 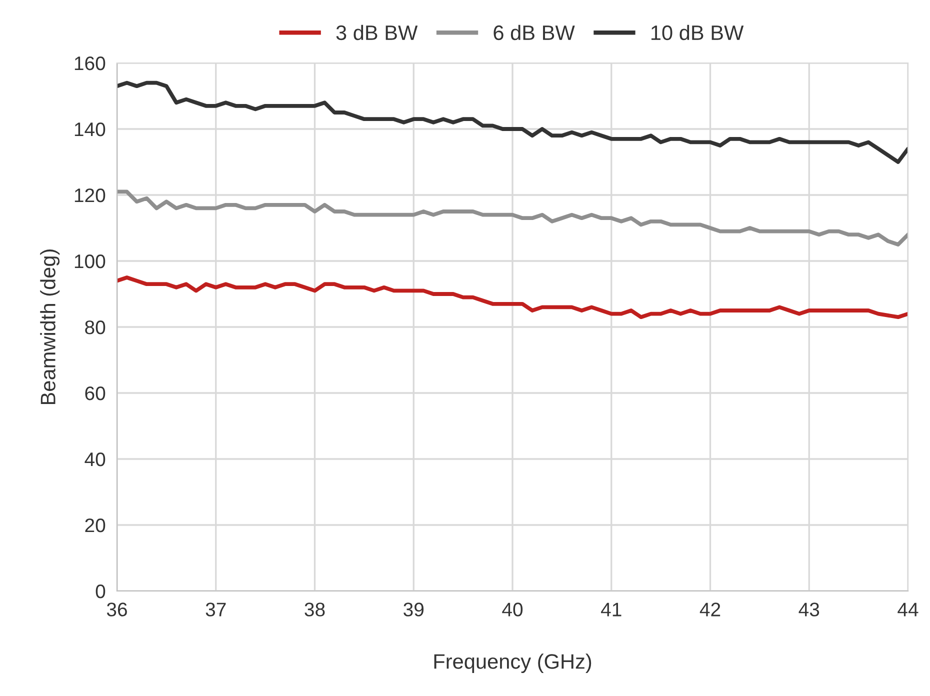 What do you see at coordinates (101, 591) in the screenshot?
I see `y-tick-label: 0` at bounding box center [101, 591].